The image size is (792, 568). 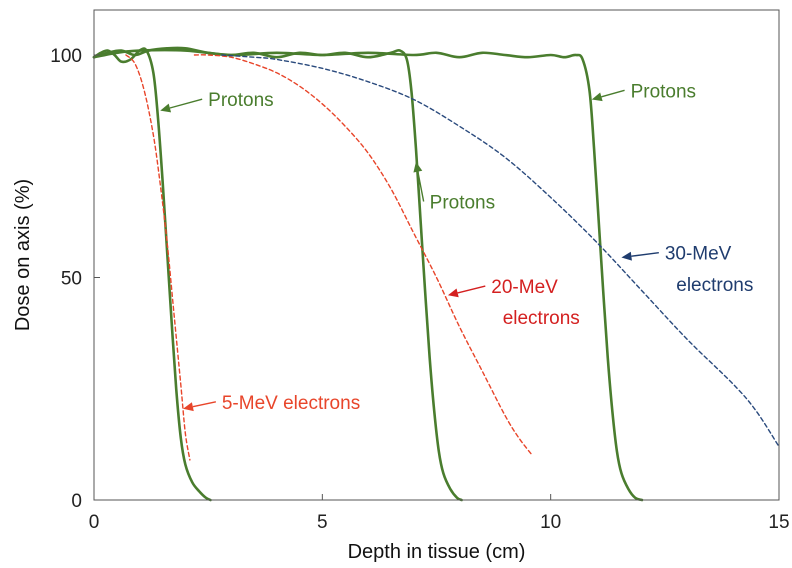 I want to click on electron-dose-curve, so click(x=158, y=257).